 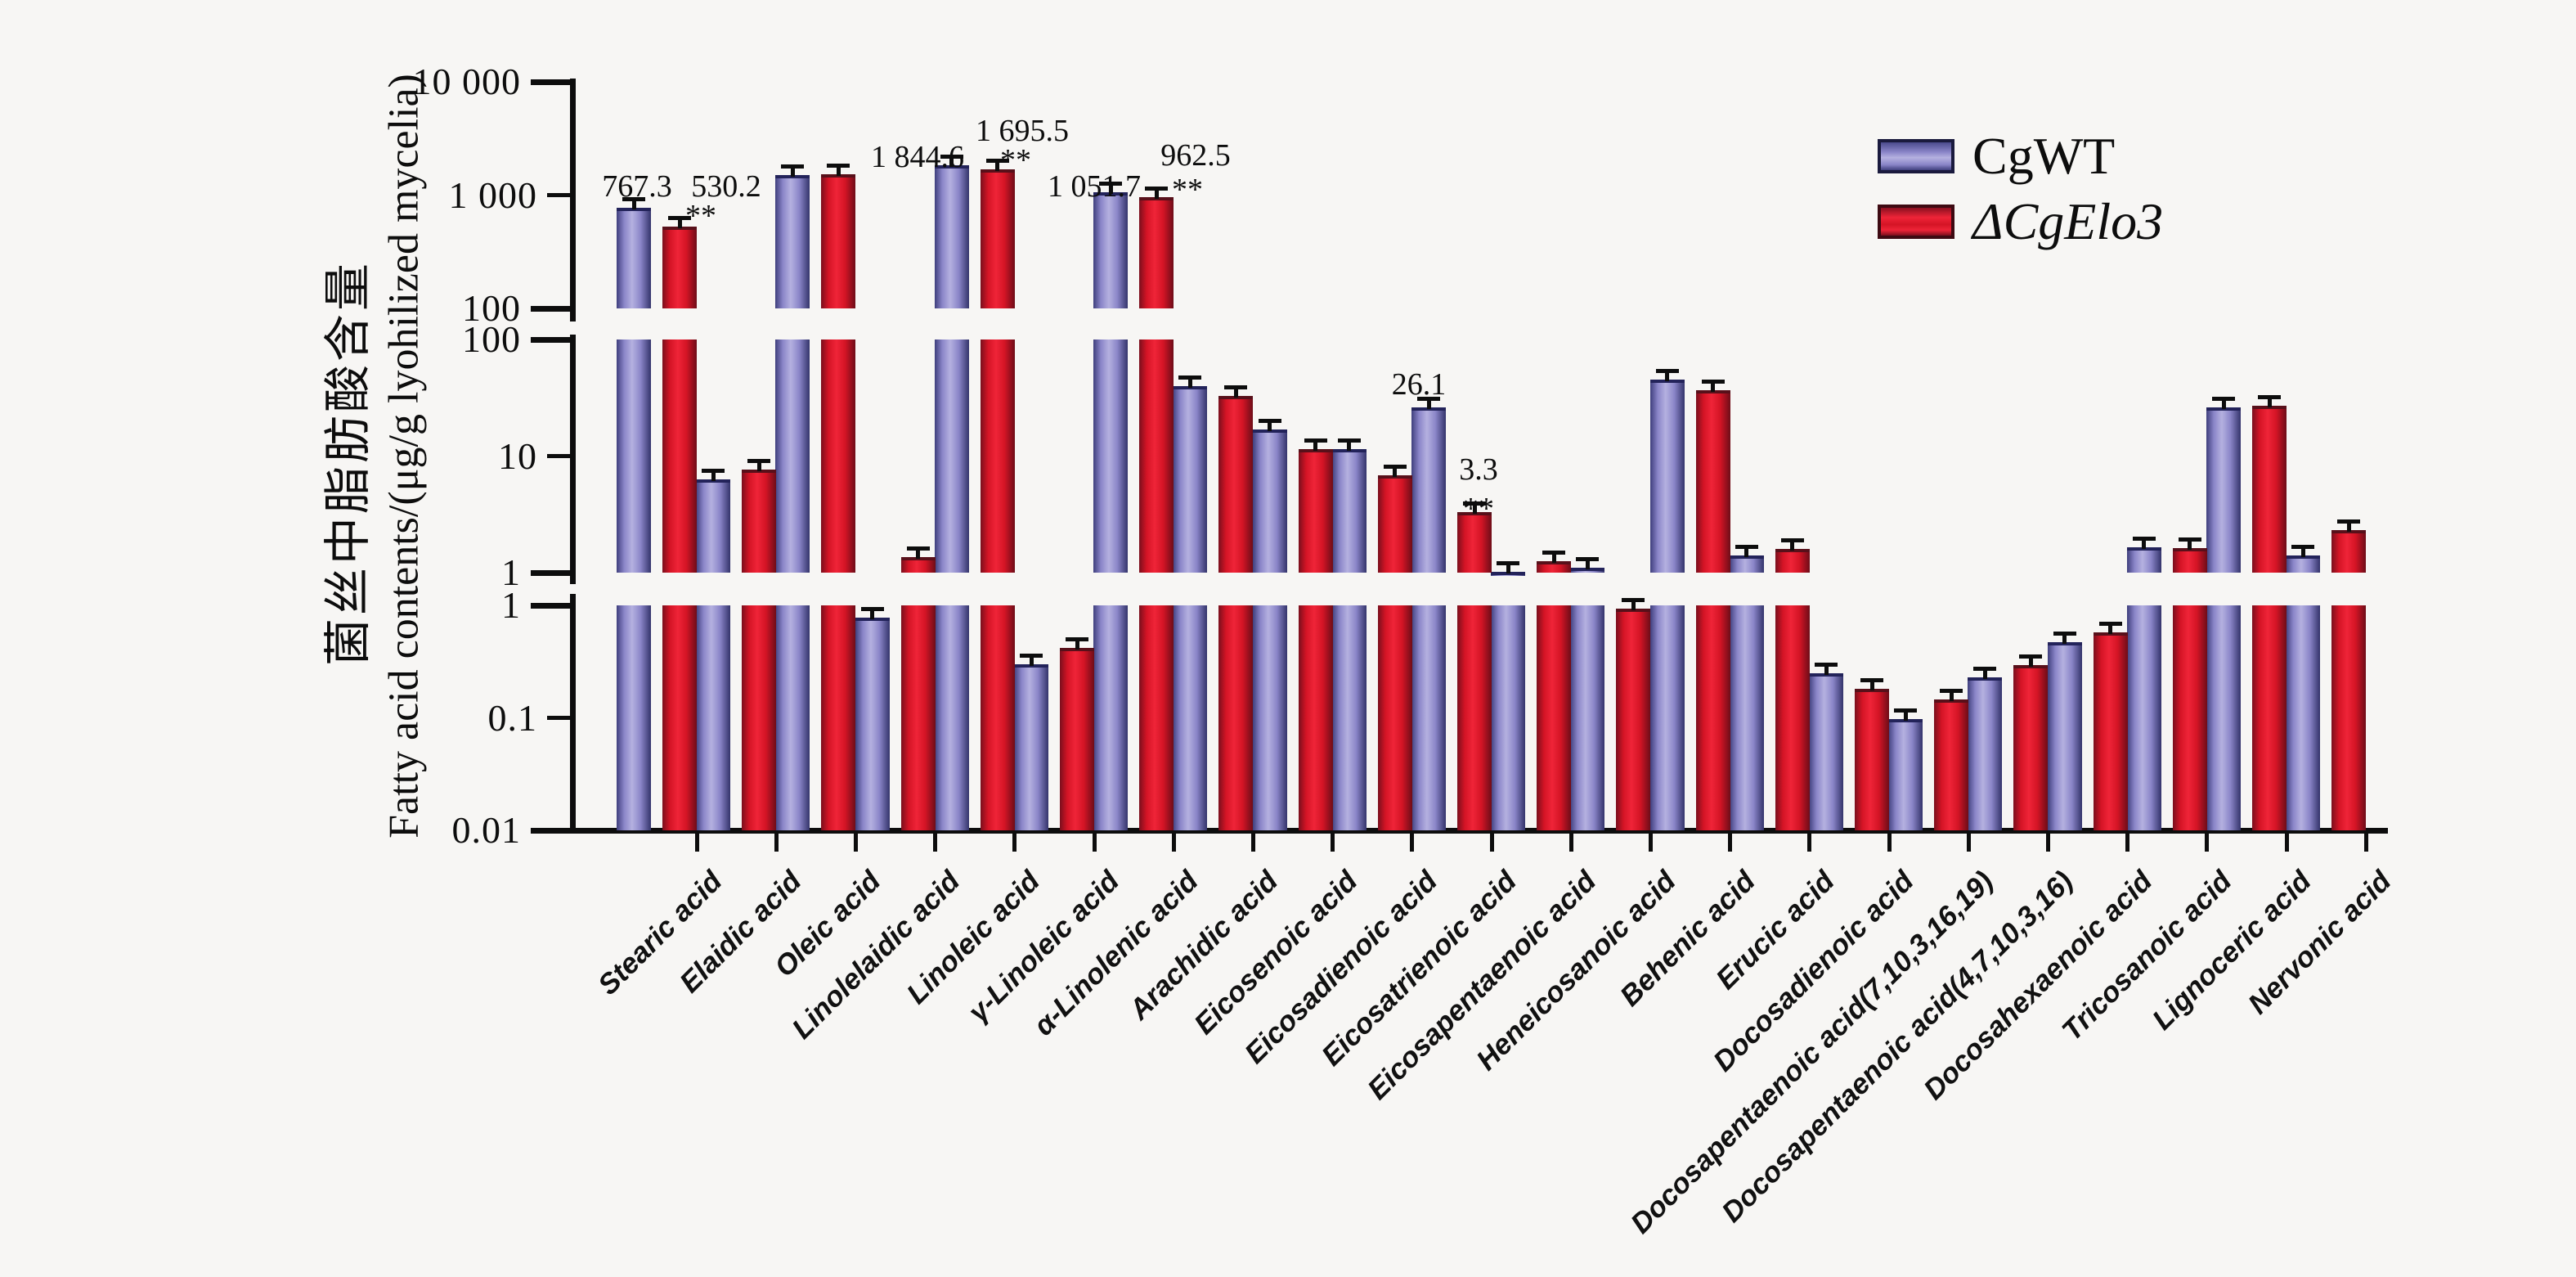 I want to click on value-label: 1 844.6, so click(x=918, y=157).